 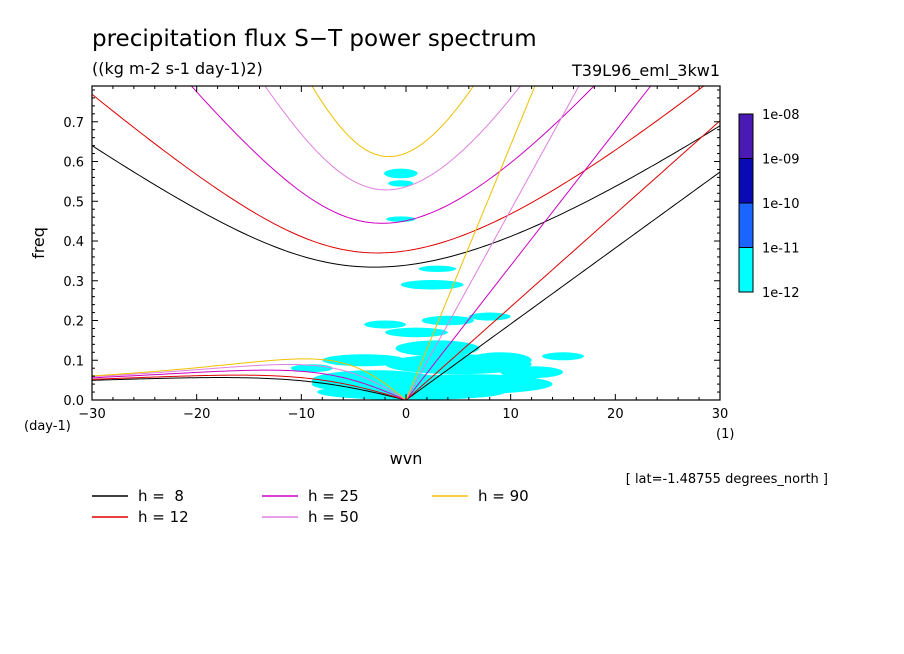 I want to click on run-label: T39L96_eml_3kw1, so click(x=645, y=71).